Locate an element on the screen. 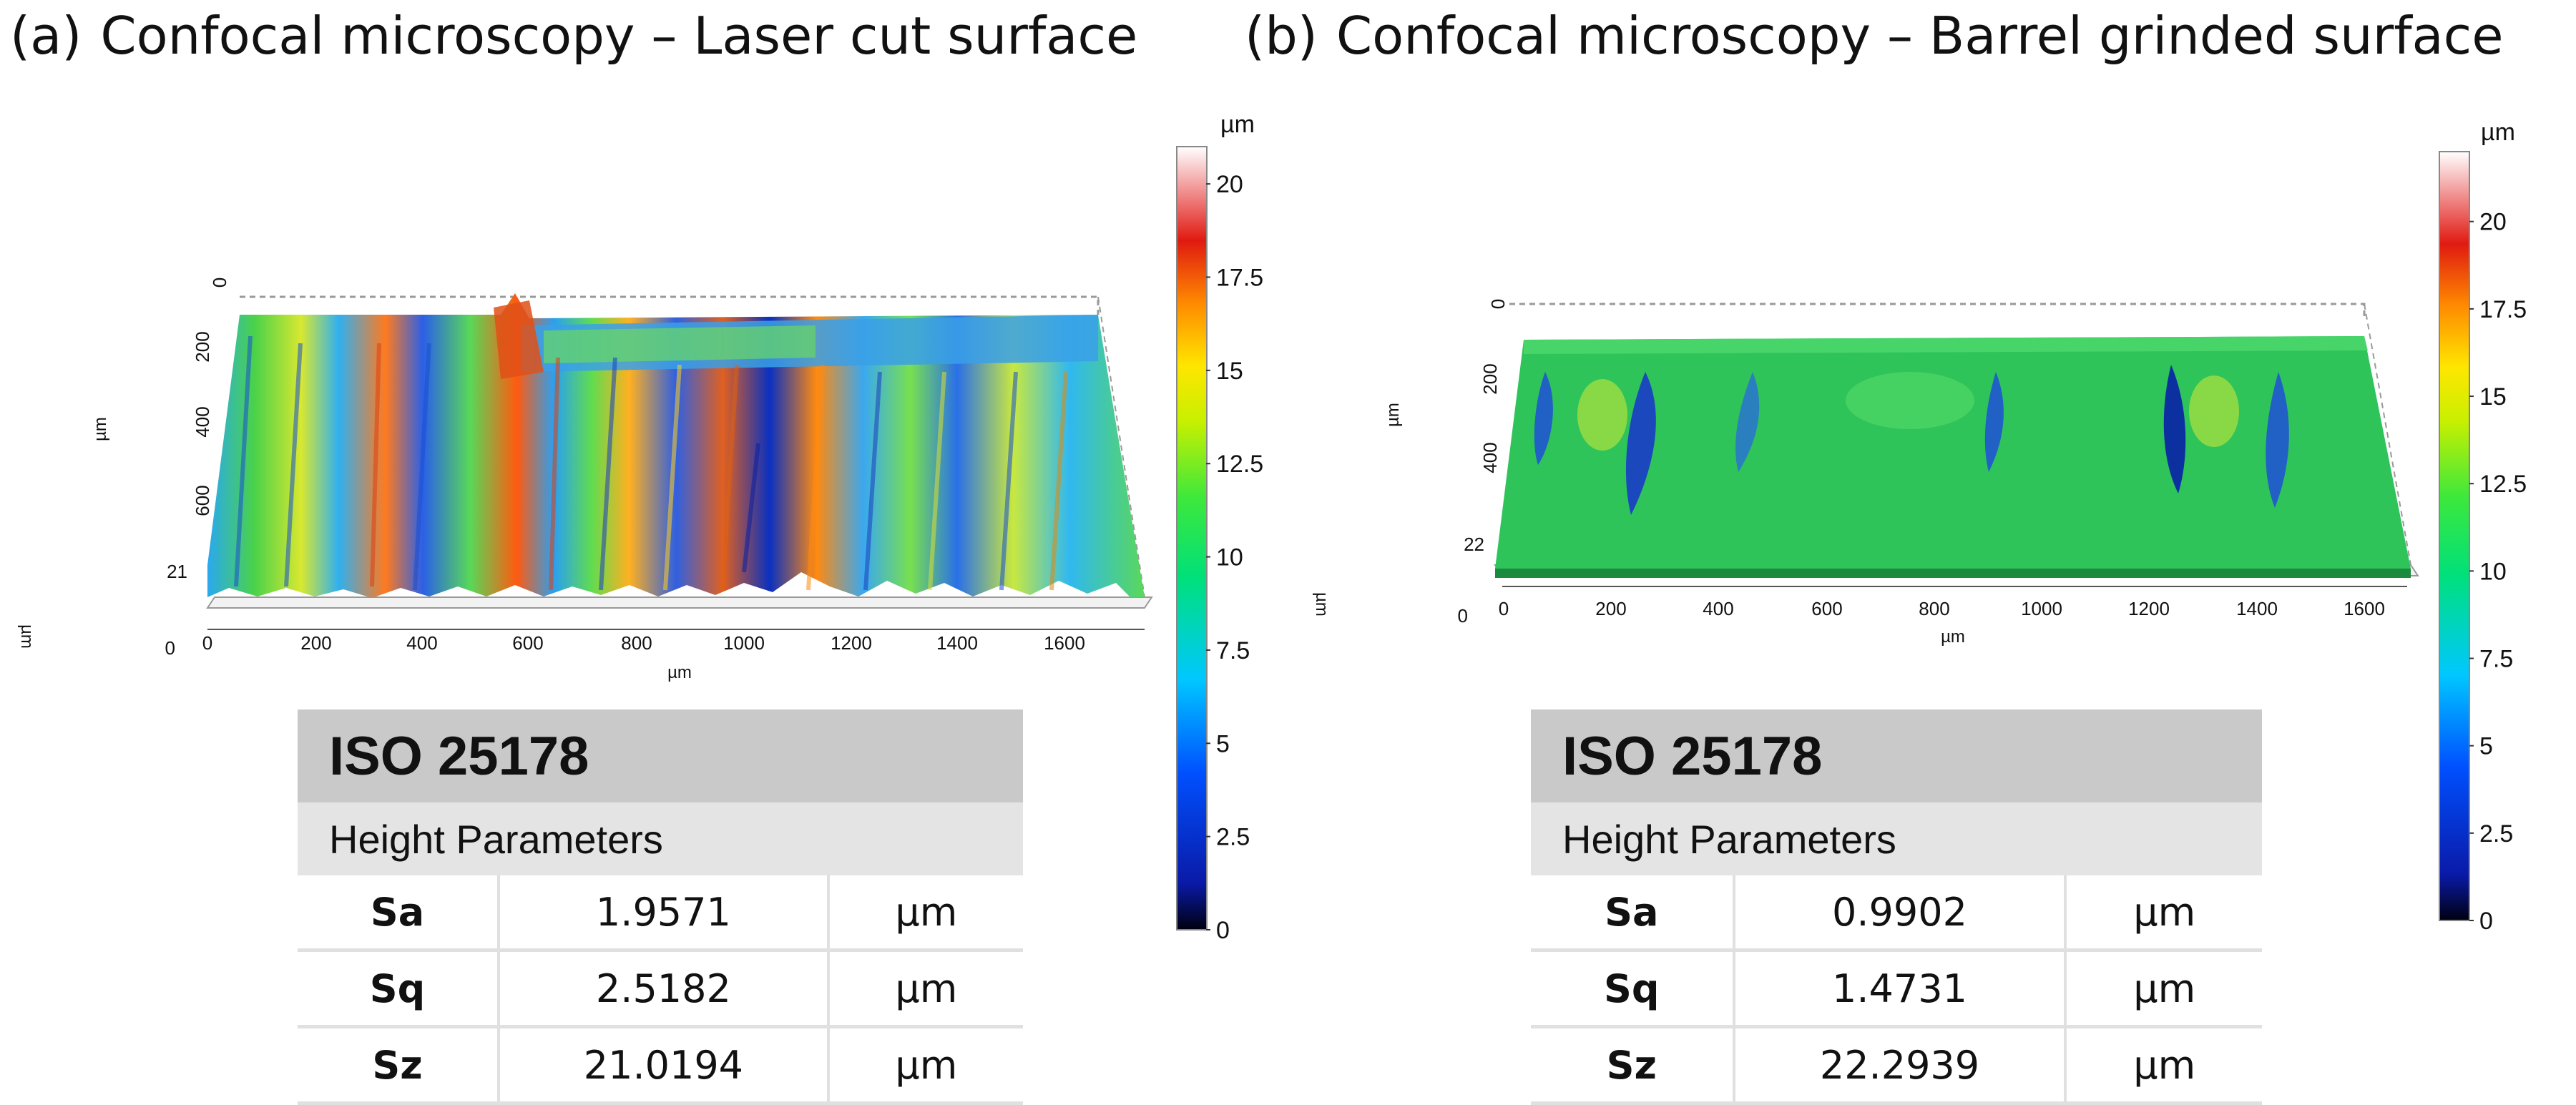 The width and height of the screenshot is (2576, 1105). table-row: Sz 22.2939 µm is located at coordinates (1897, 1065).